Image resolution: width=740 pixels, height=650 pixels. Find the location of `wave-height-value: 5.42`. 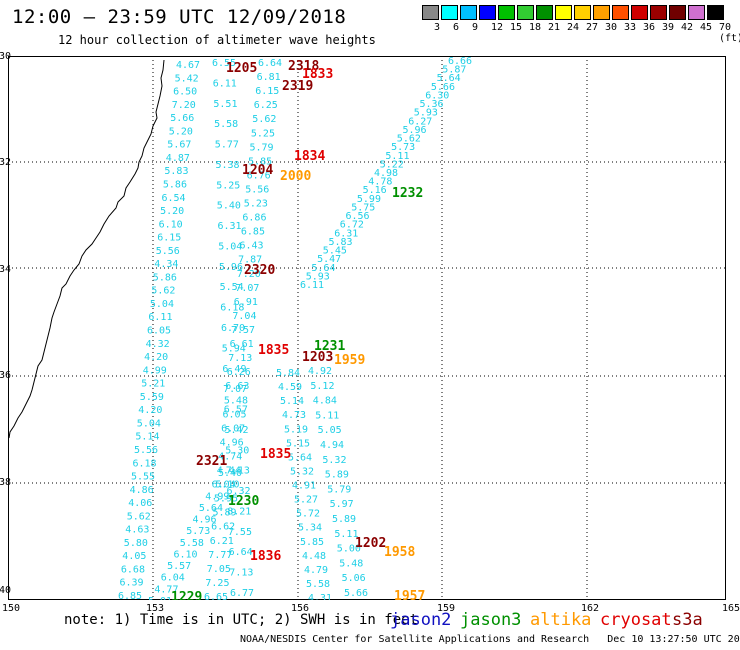

wave-height-value: 5.42 is located at coordinates (187, 78).